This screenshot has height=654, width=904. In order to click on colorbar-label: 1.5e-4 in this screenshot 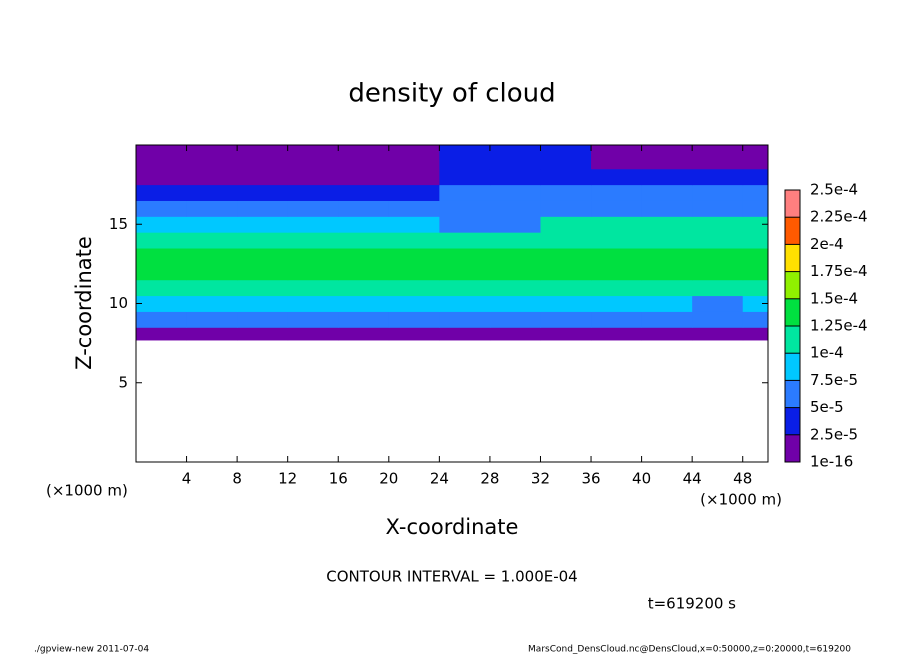, I will do `click(834, 298)`.